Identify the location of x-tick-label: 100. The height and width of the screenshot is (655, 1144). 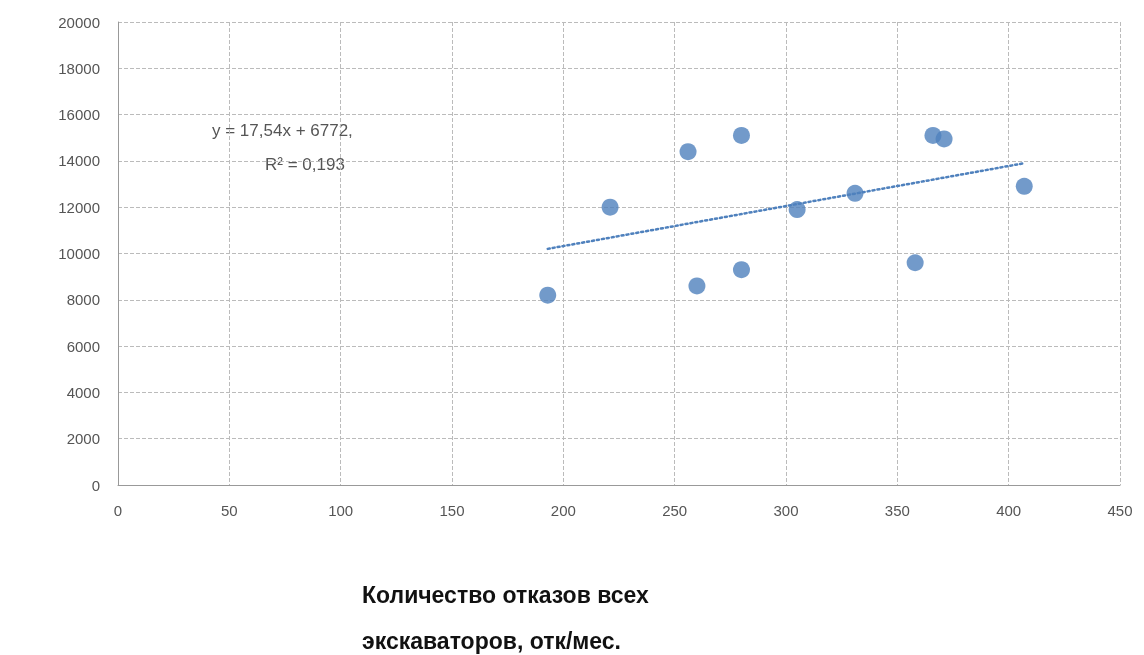
(341, 510).